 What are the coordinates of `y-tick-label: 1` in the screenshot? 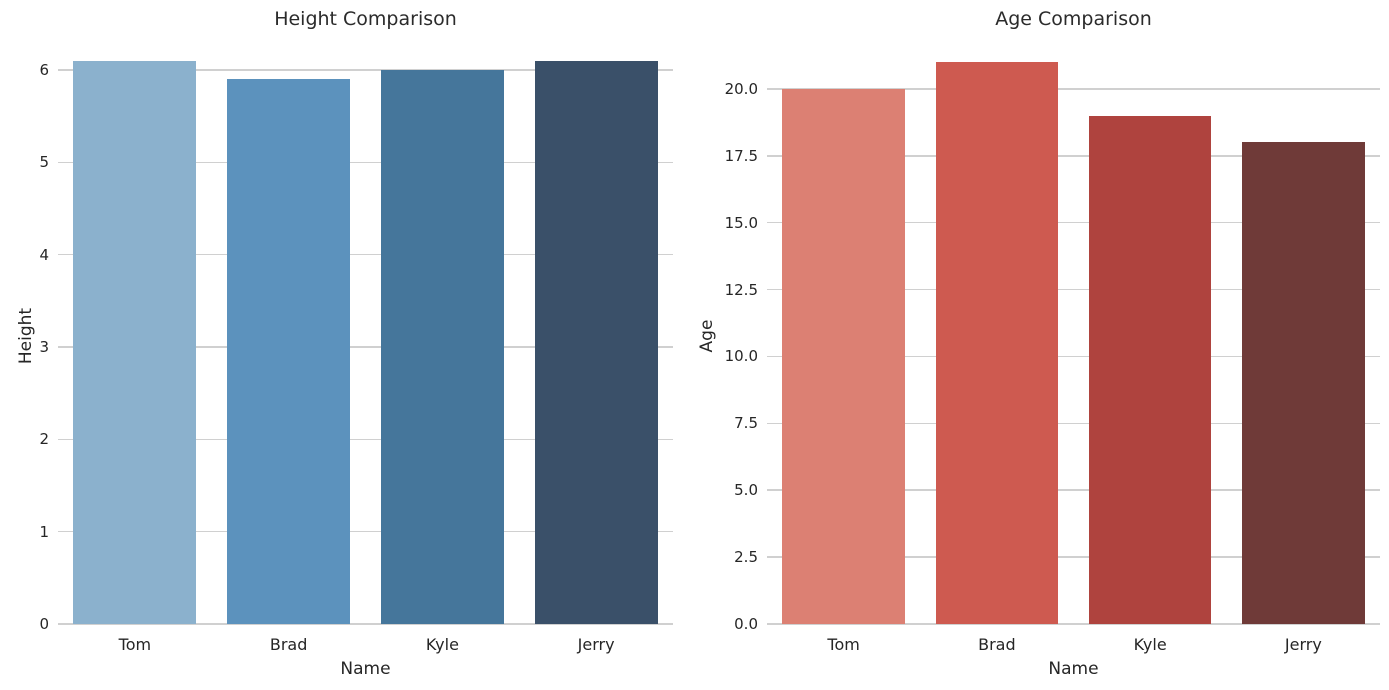 It's located at (44, 531).